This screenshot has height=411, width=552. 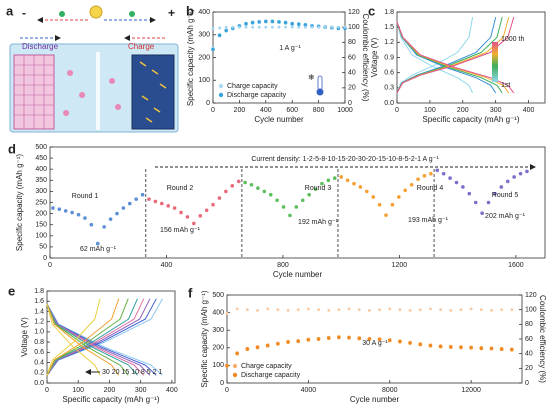 I want to click on annotation: 30 20 15 10 8 5 2 1, so click(x=132, y=372).